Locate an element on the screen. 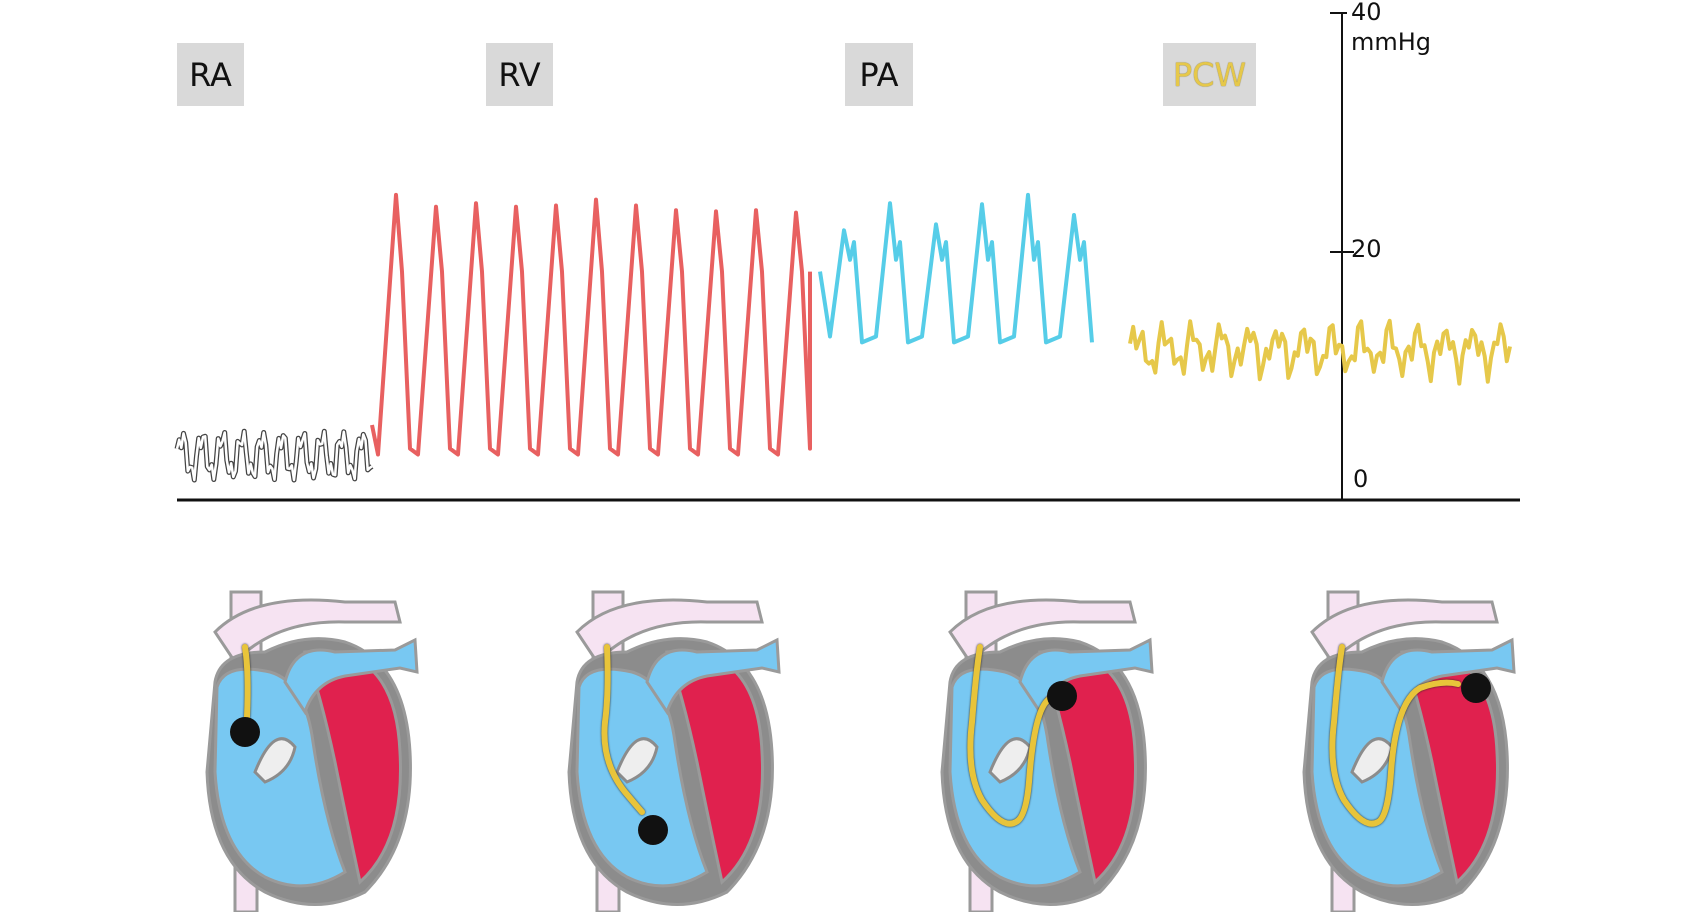 This screenshot has height=912, width=1704. pa-trace is located at coordinates (956, 268).